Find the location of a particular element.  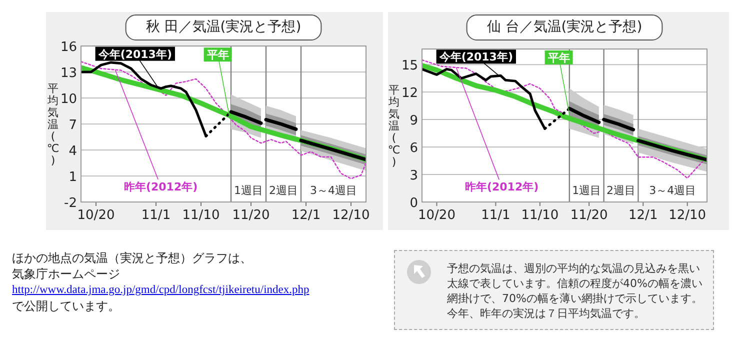

y-tick-label: 13 is located at coordinates (68, 73).